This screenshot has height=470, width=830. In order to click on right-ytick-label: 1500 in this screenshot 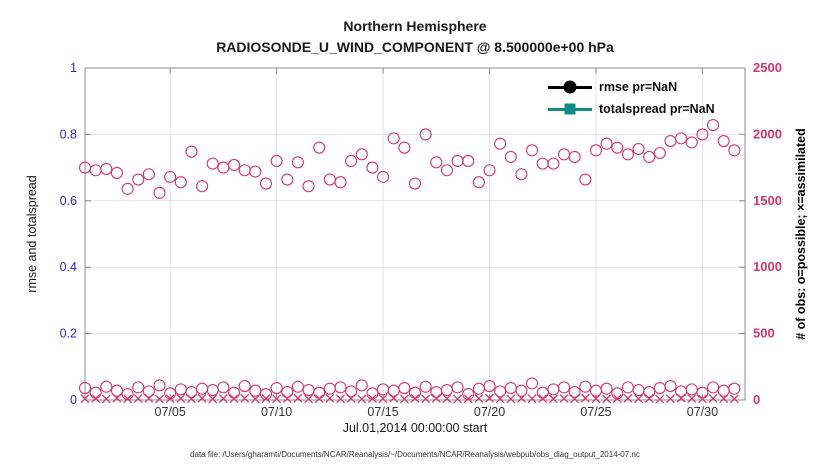, I will do `click(767, 200)`.